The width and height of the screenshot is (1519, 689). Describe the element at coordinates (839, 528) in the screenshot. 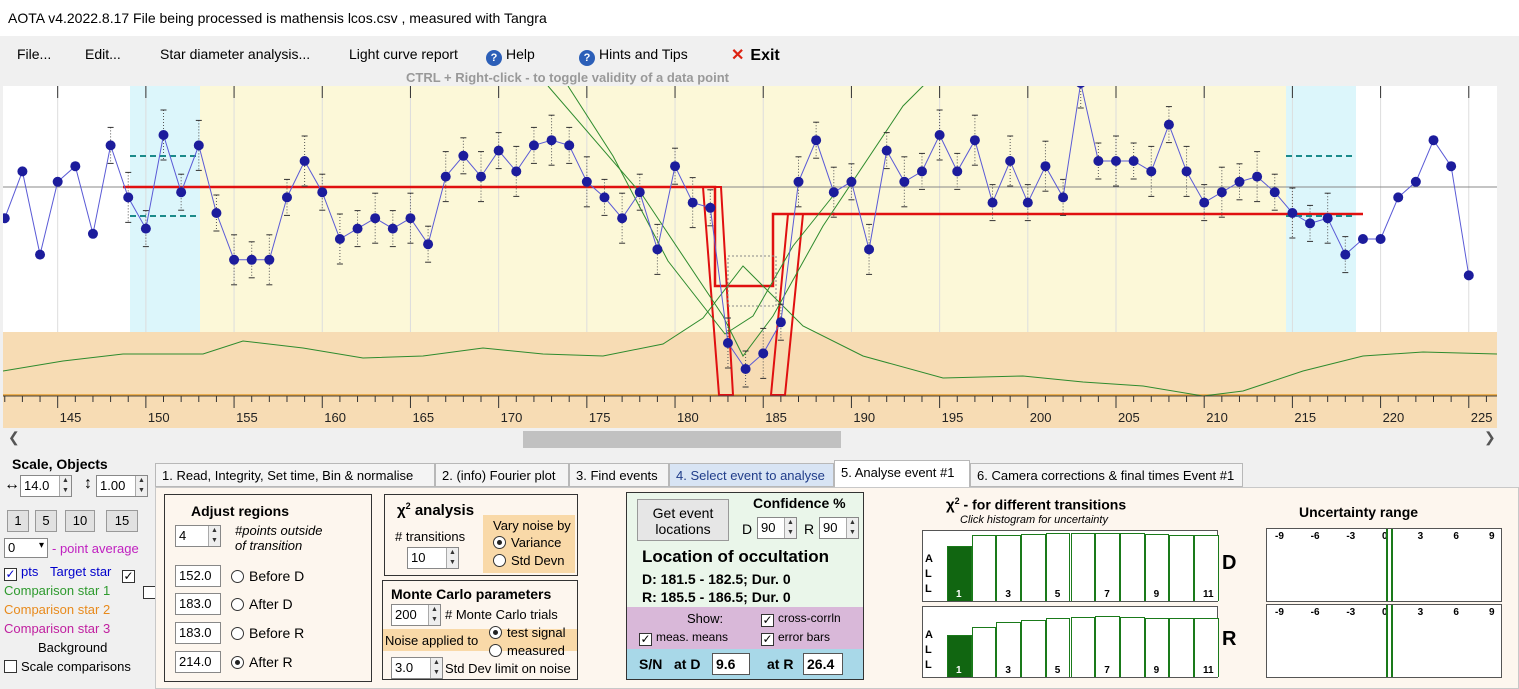

I see `confidence-r-spinner: 90 ▲ ▼` at that location.